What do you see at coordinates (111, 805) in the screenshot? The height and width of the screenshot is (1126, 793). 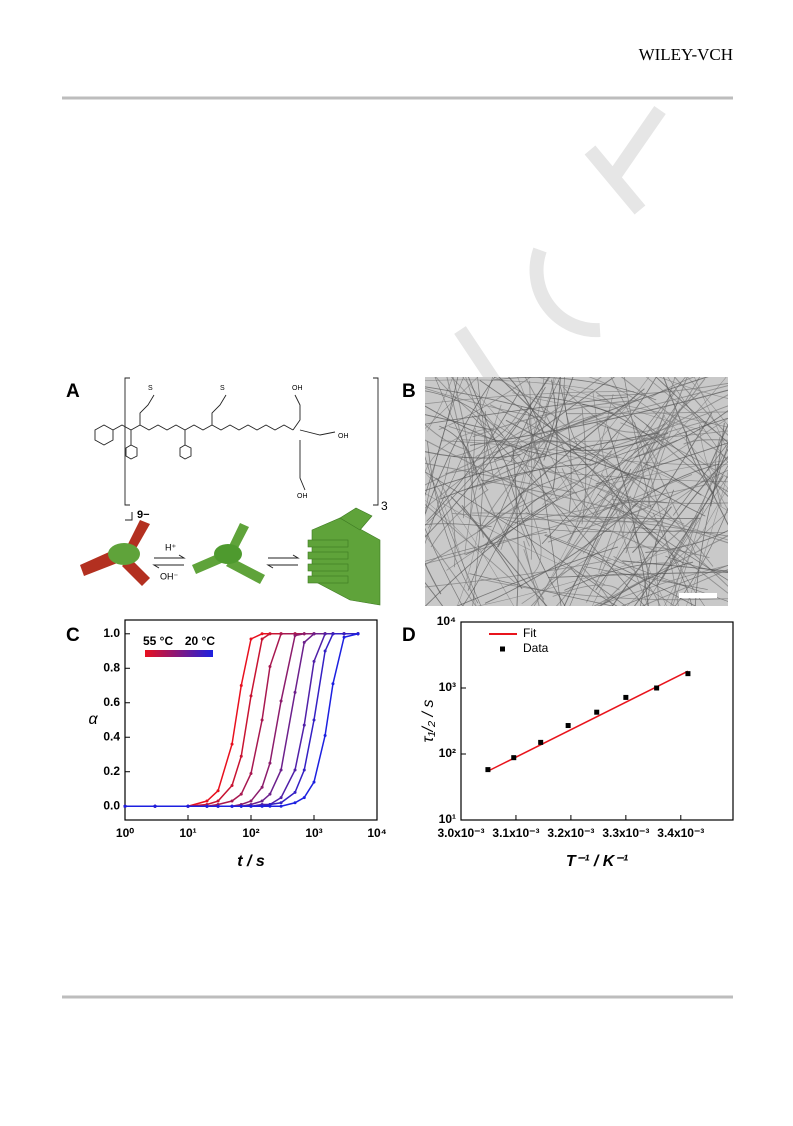 I see `y-tick-label: 0.0` at bounding box center [111, 805].